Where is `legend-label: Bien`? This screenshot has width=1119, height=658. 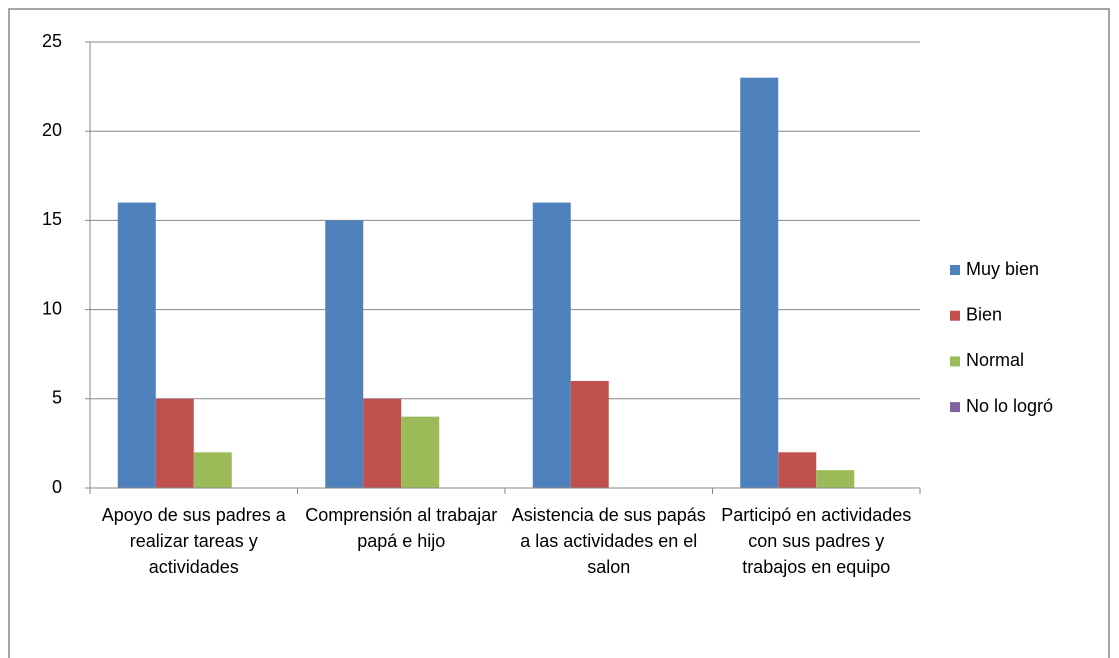 legend-label: Bien is located at coordinates (984, 314).